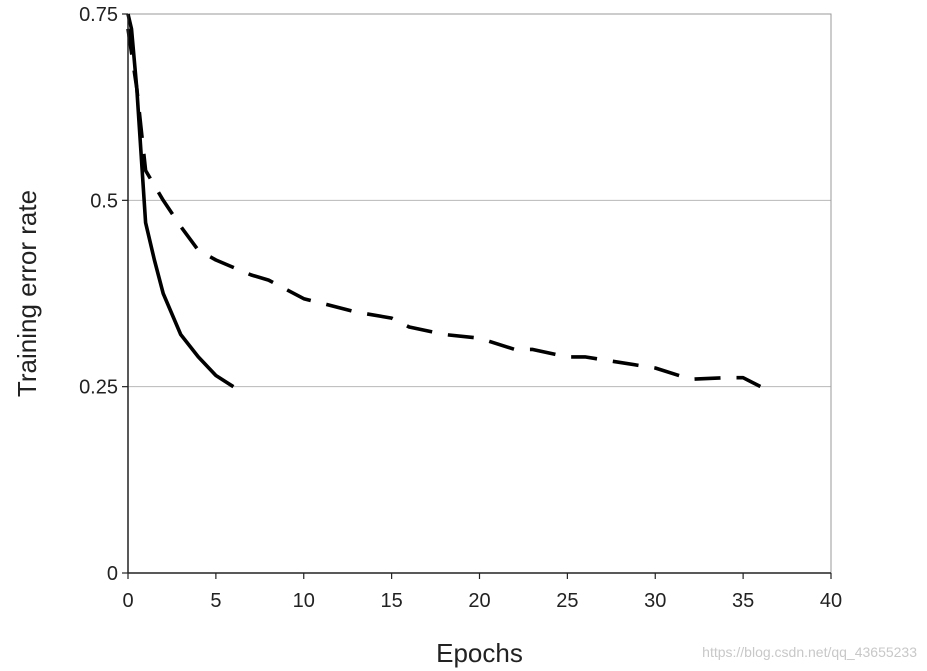  What do you see at coordinates (831, 601) in the screenshot?
I see `x-tick-label-8: 40` at bounding box center [831, 601].